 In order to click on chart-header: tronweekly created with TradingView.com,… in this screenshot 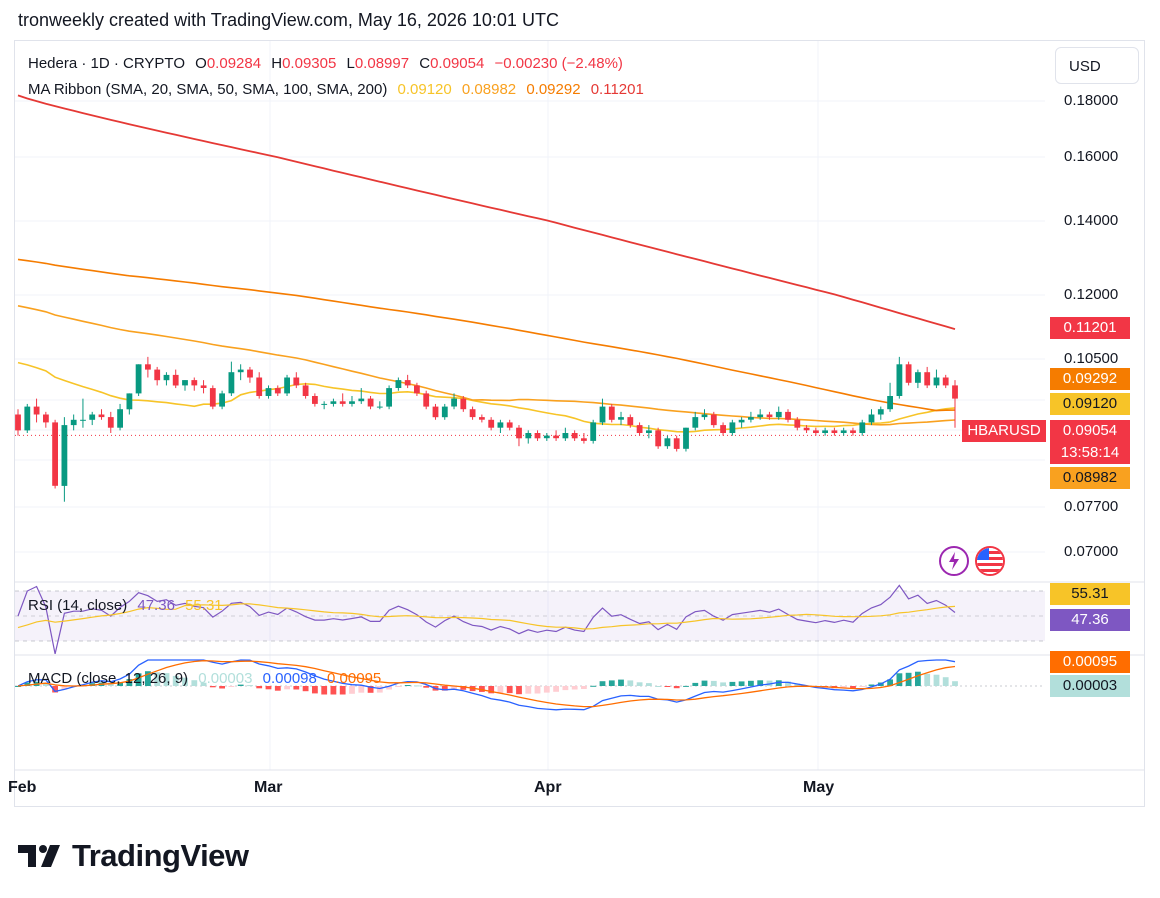, I will do `click(288, 20)`.